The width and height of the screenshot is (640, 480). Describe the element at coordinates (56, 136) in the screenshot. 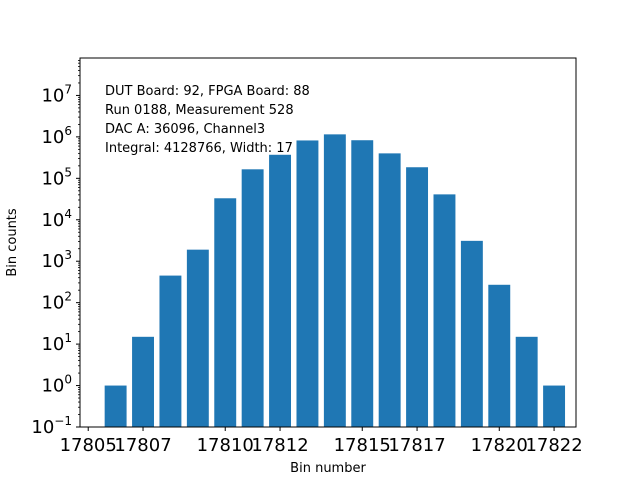

I see `y-tick-label: 10⁶` at that location.